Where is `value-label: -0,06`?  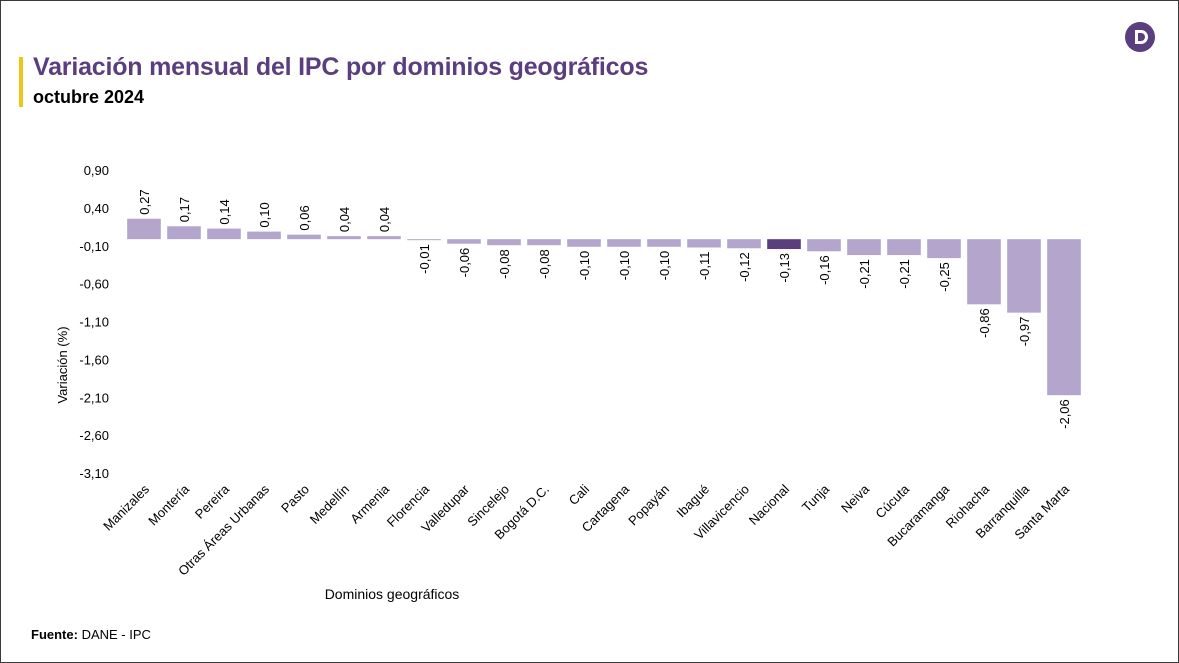
value-label: -0,06 is located at coordinates (464, 263).